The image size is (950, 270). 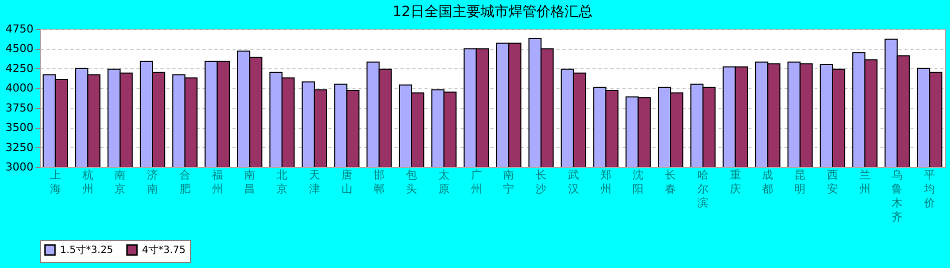 I want to click on x-tick-label: 广州, so click(x=476, y=182).